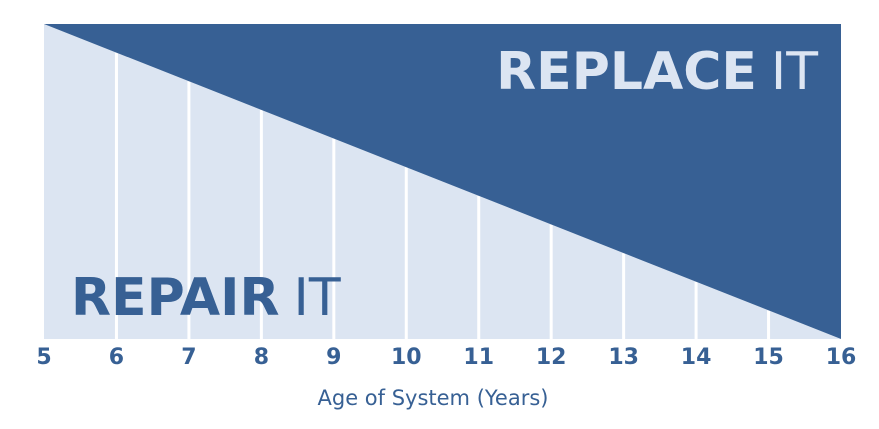 Image resolution: width=879 pixels, height=429 pixels. What do you see at coordinates (794, 72) in the screenshot?
I see `replace-label-light: IT` at bounding box center [794, 72].